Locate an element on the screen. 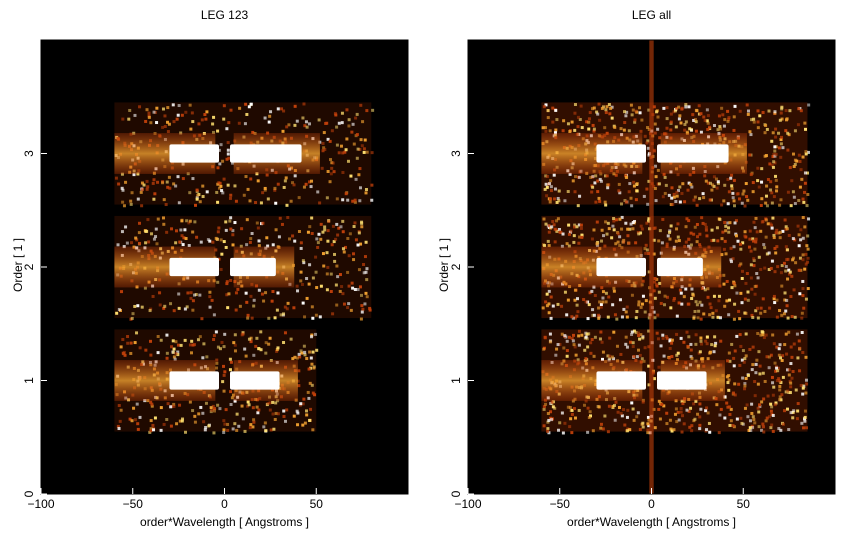 The height and width of the screenshot is (541, 843). x-tick-label: 50 is located at coordinates (317, 504).